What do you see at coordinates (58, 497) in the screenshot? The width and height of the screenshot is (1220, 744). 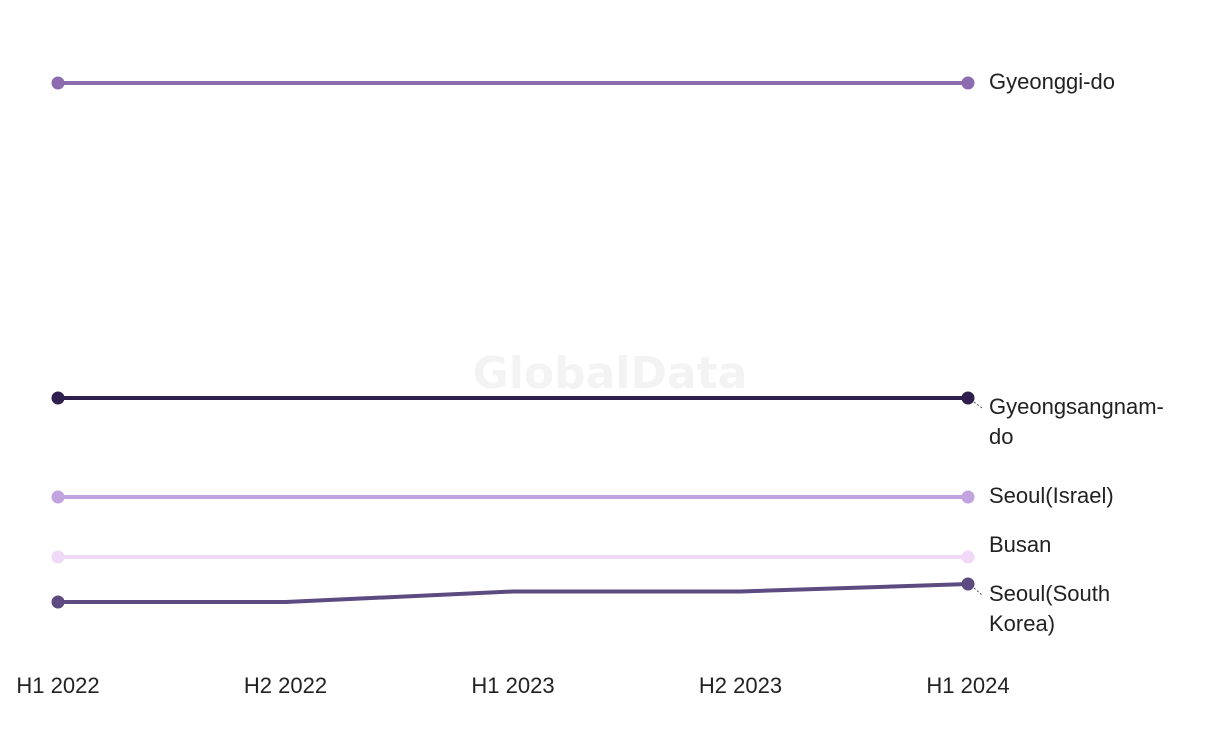 I see `series-point-seoul-israel-start` at bounding box center [58, 497].